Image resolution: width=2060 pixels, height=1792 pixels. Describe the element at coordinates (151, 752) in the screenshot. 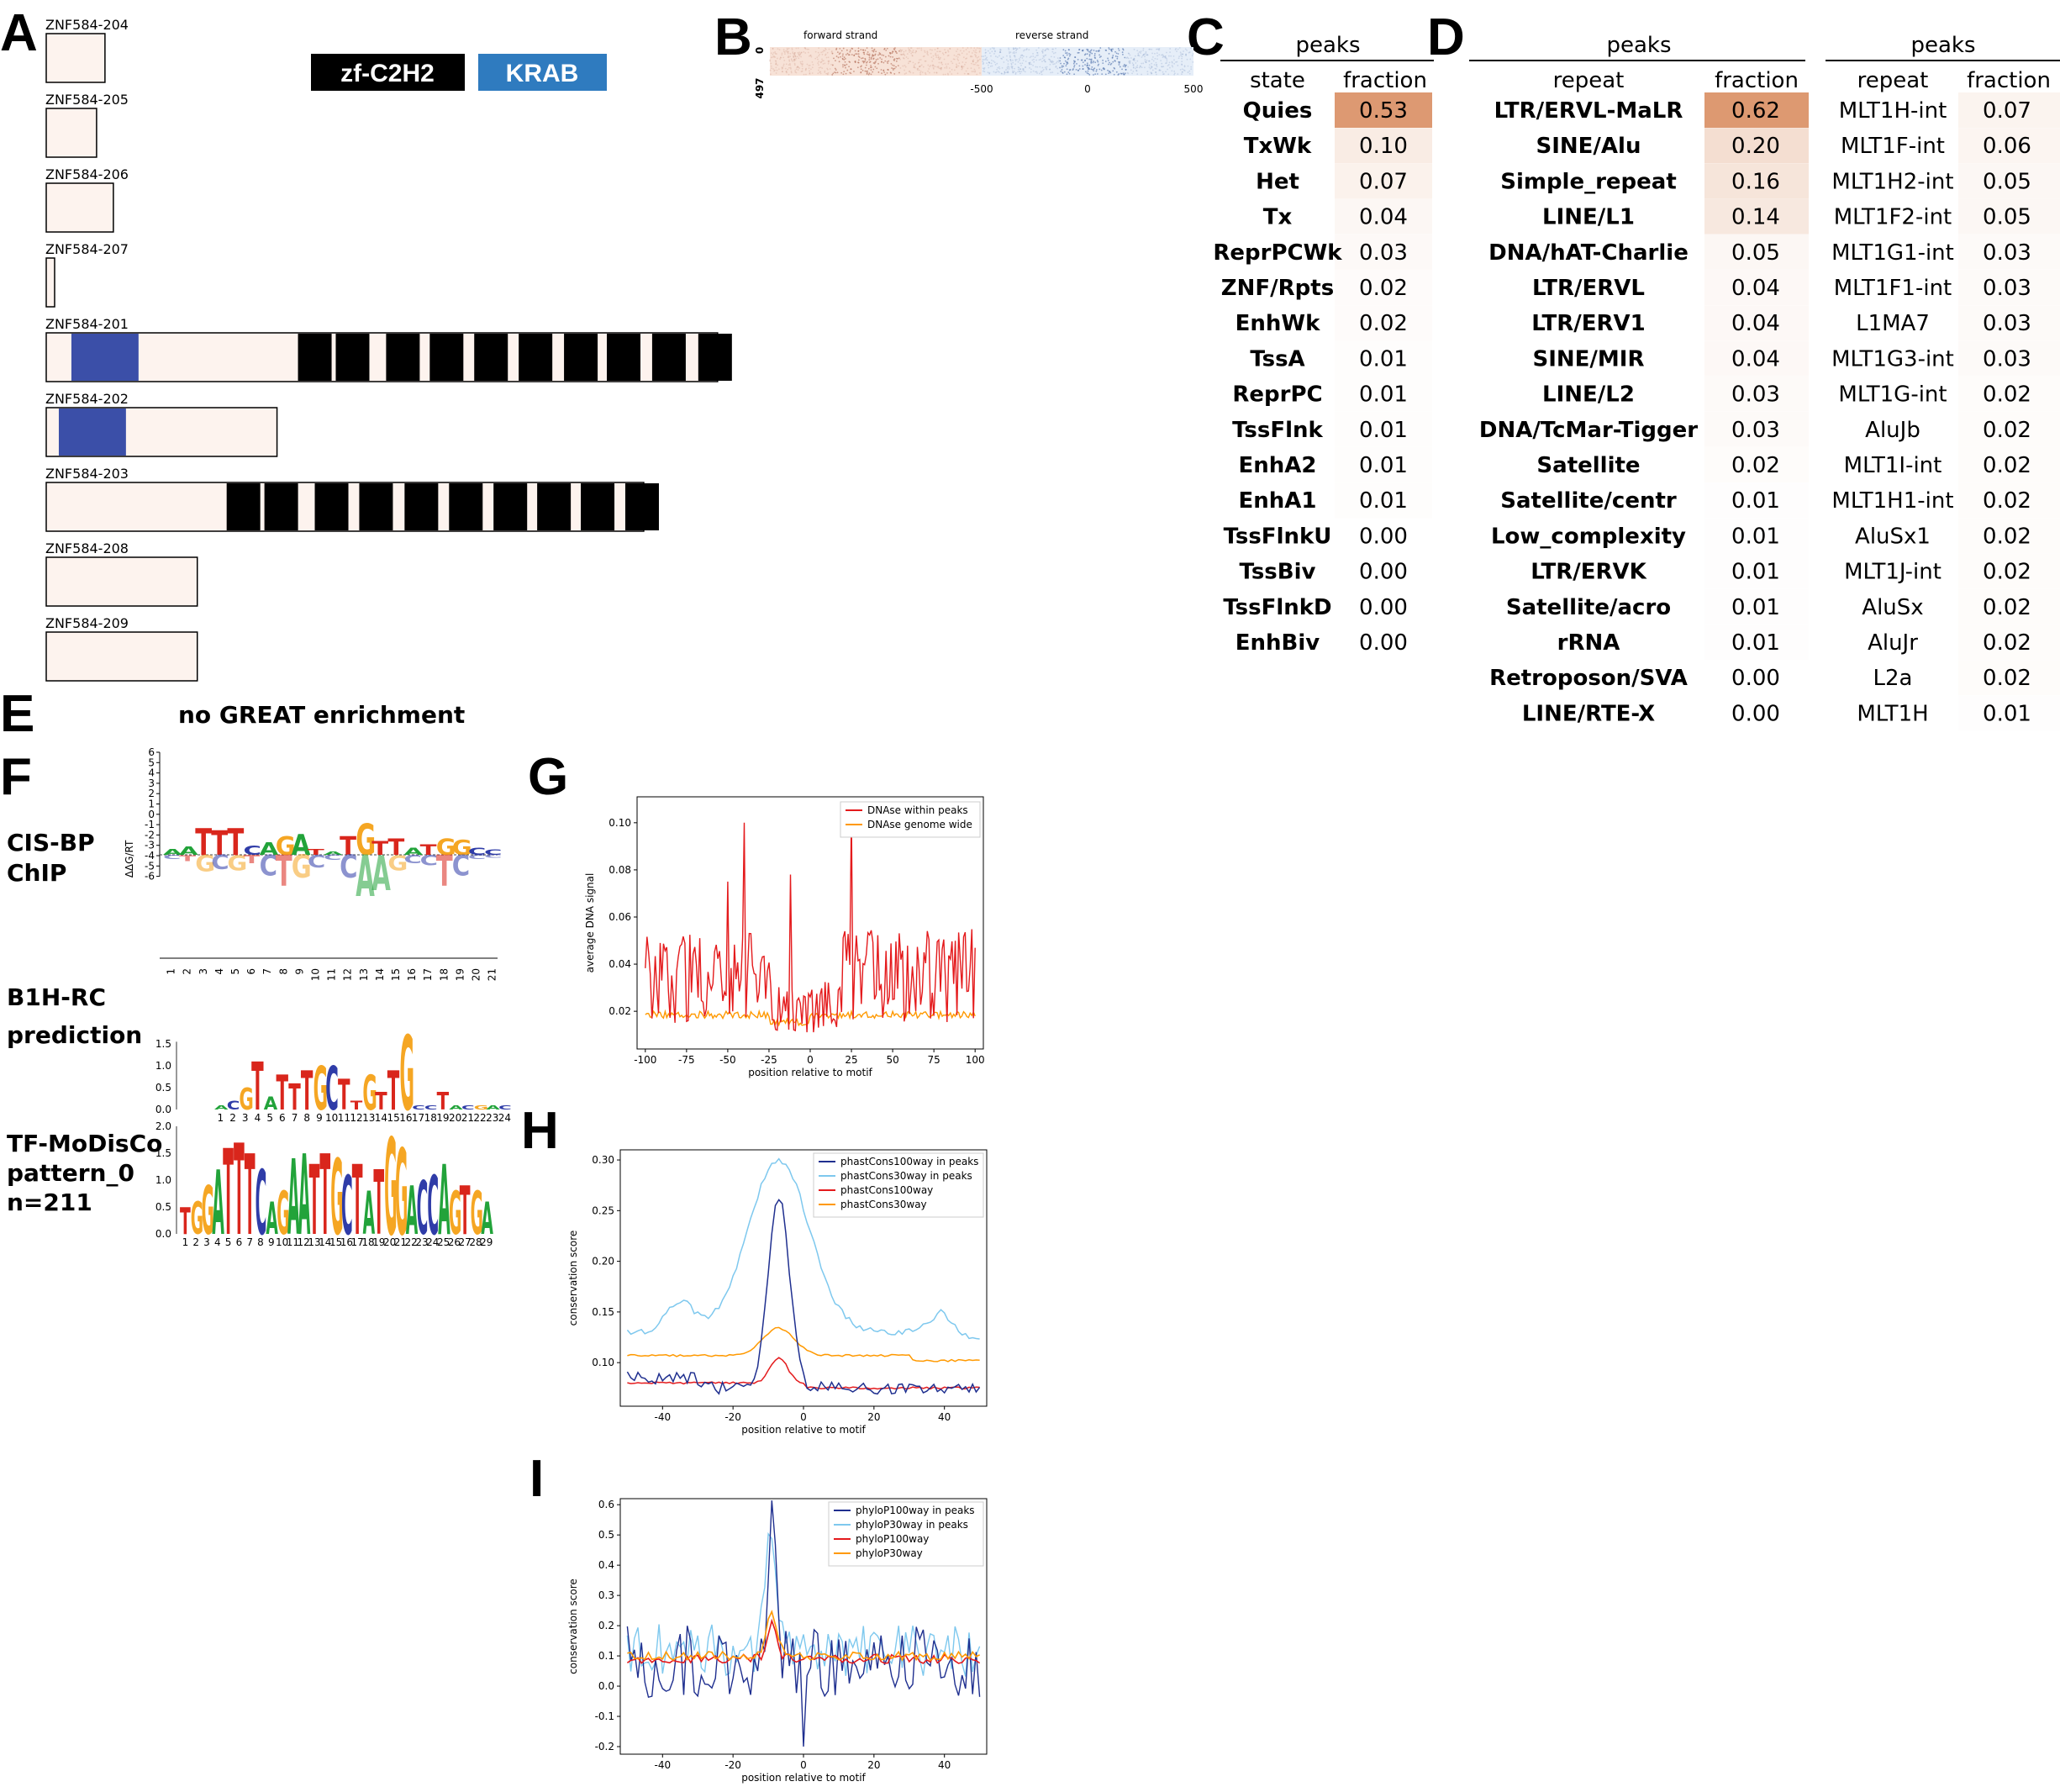

I see `y-tick-label: 6` at that location.